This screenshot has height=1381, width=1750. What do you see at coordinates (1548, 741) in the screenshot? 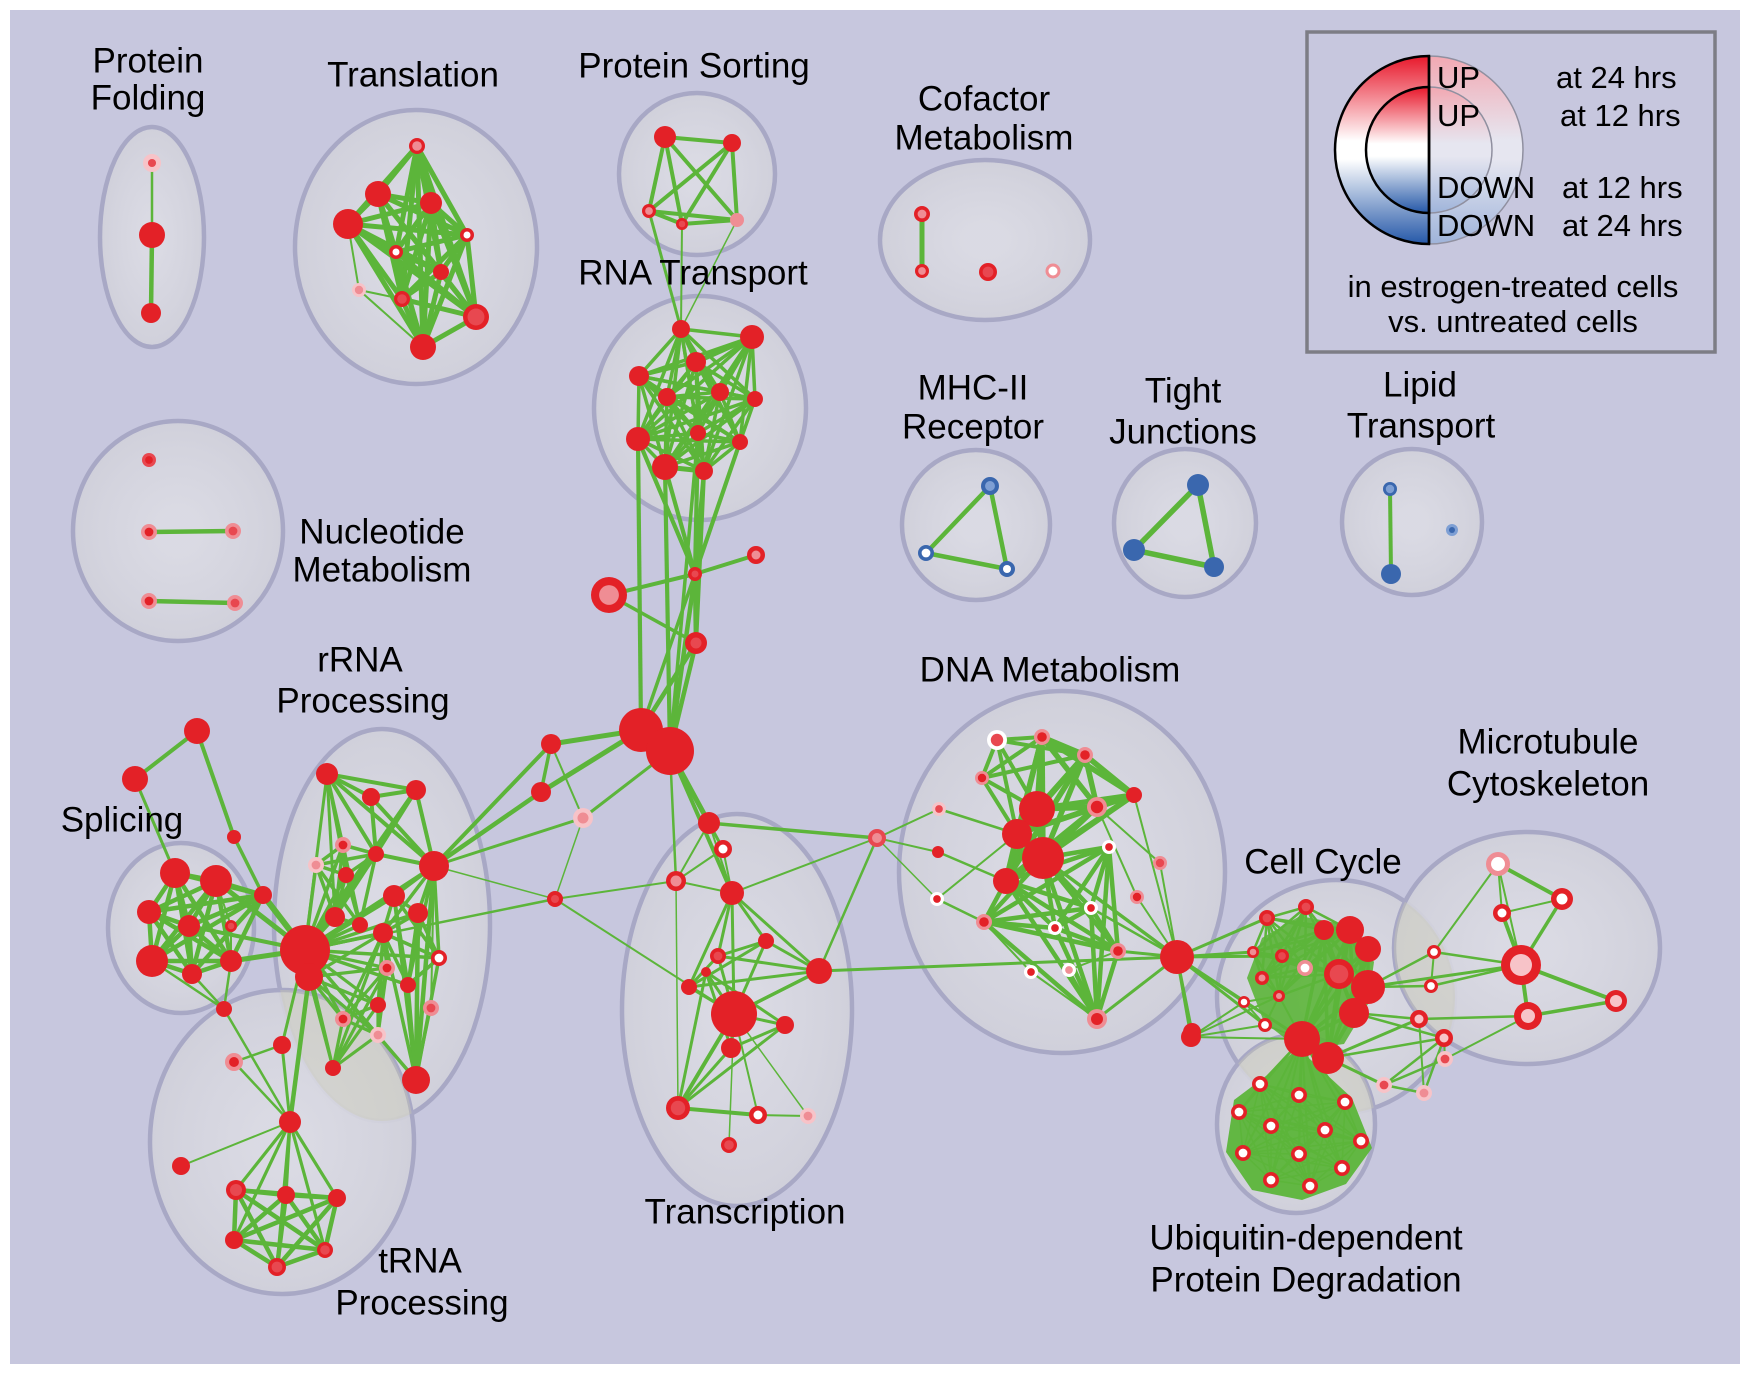
I see `svg-text: Microtubule` at bounding box center [1548, 741].